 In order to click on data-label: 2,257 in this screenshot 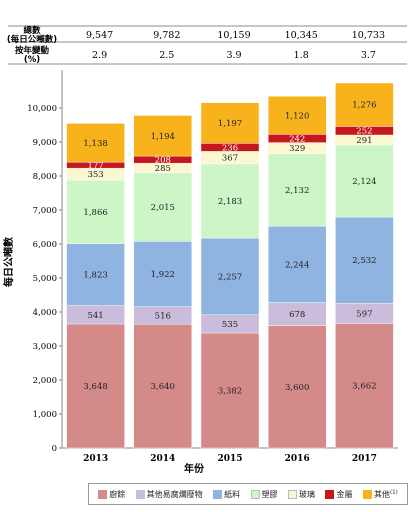, I will do `click(230, 277)`.